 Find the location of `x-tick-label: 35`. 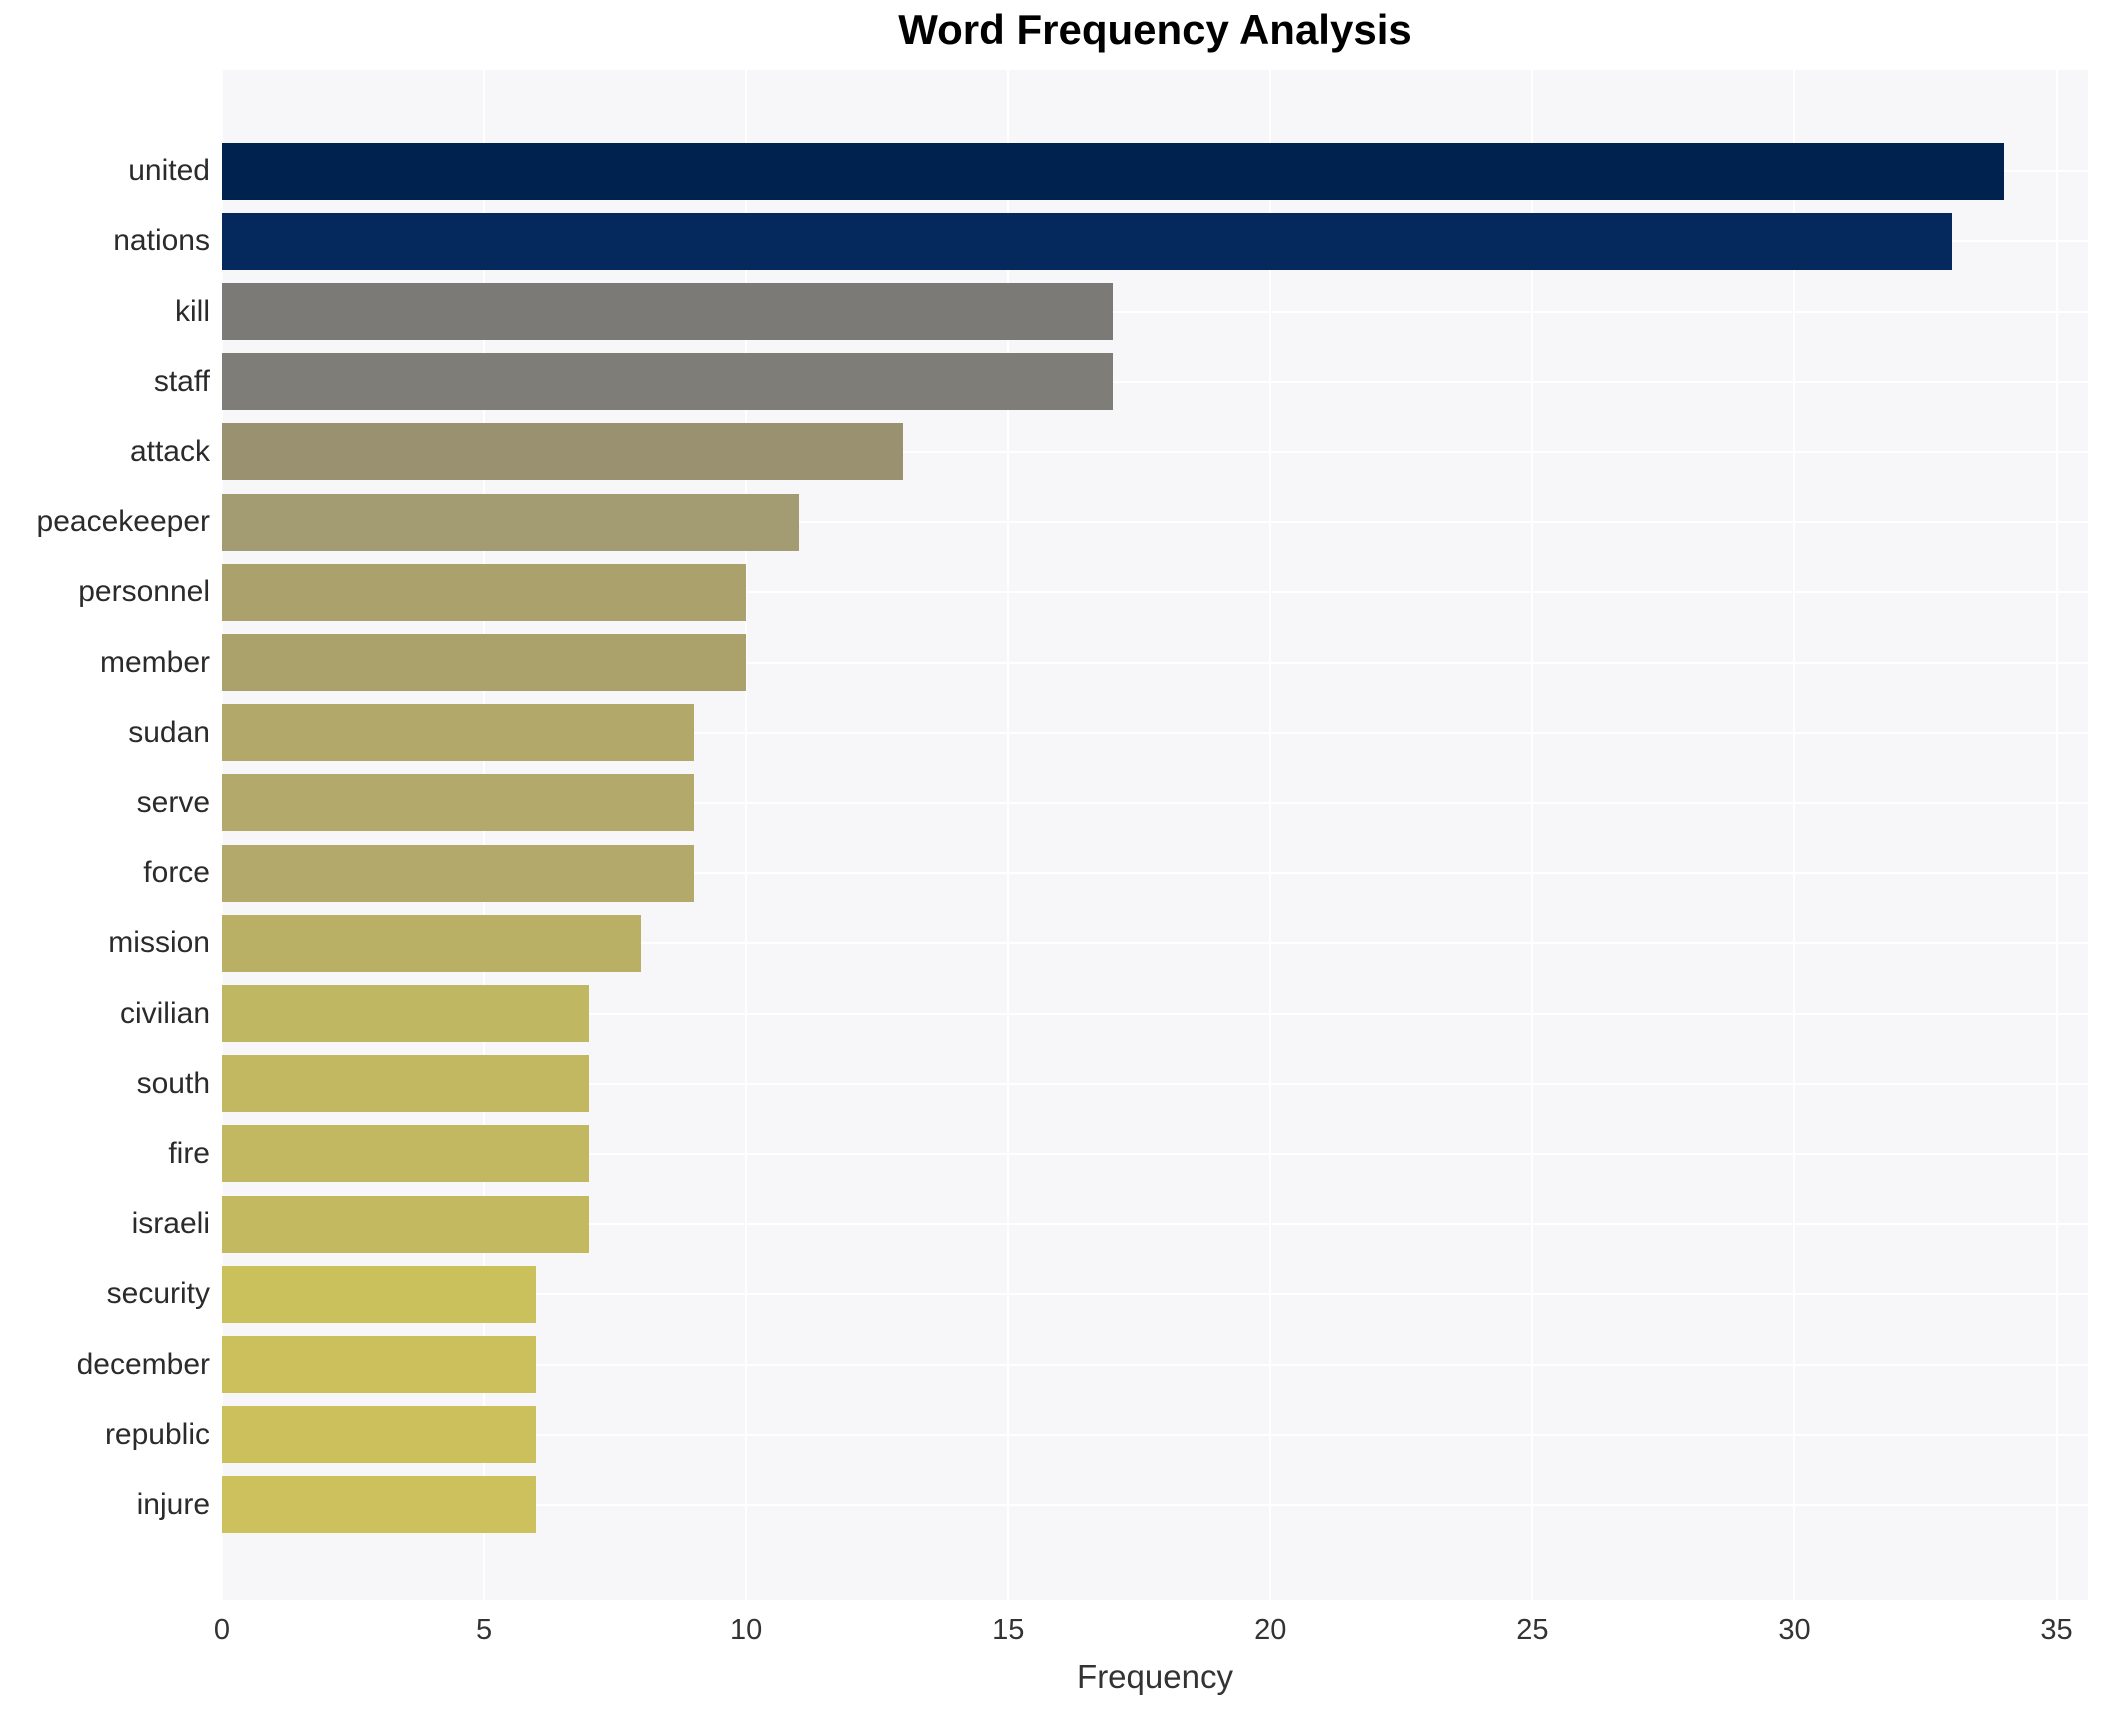

x-tick-label: 35 is located at coordinates (2056, 1630).